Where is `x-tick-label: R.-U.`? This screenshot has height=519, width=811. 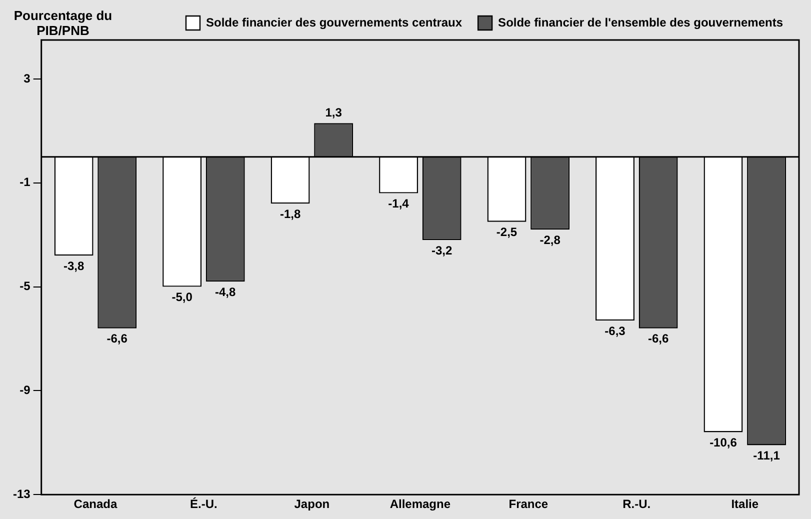 x-tick-label: R.-U. is located at coordinates (636, 504).